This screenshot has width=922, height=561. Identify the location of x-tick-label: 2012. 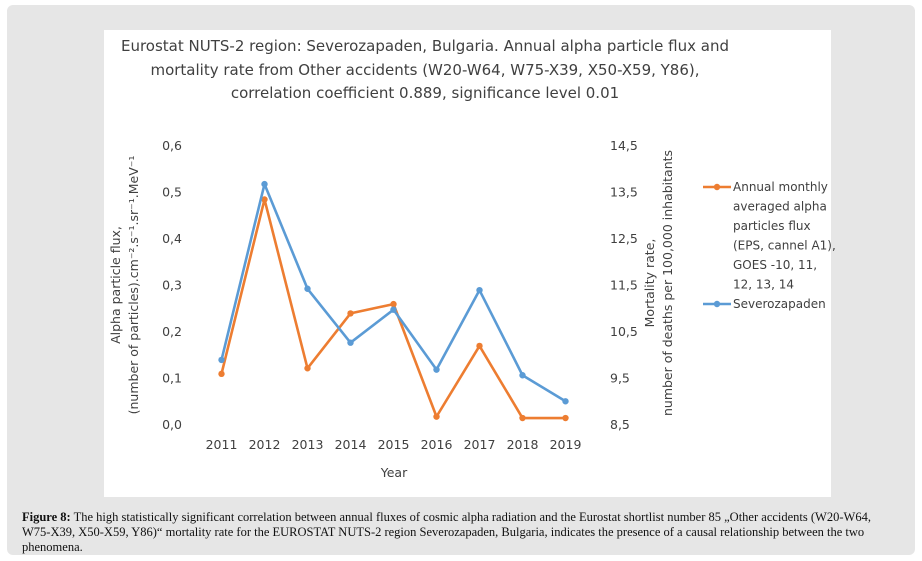
(265, 444).